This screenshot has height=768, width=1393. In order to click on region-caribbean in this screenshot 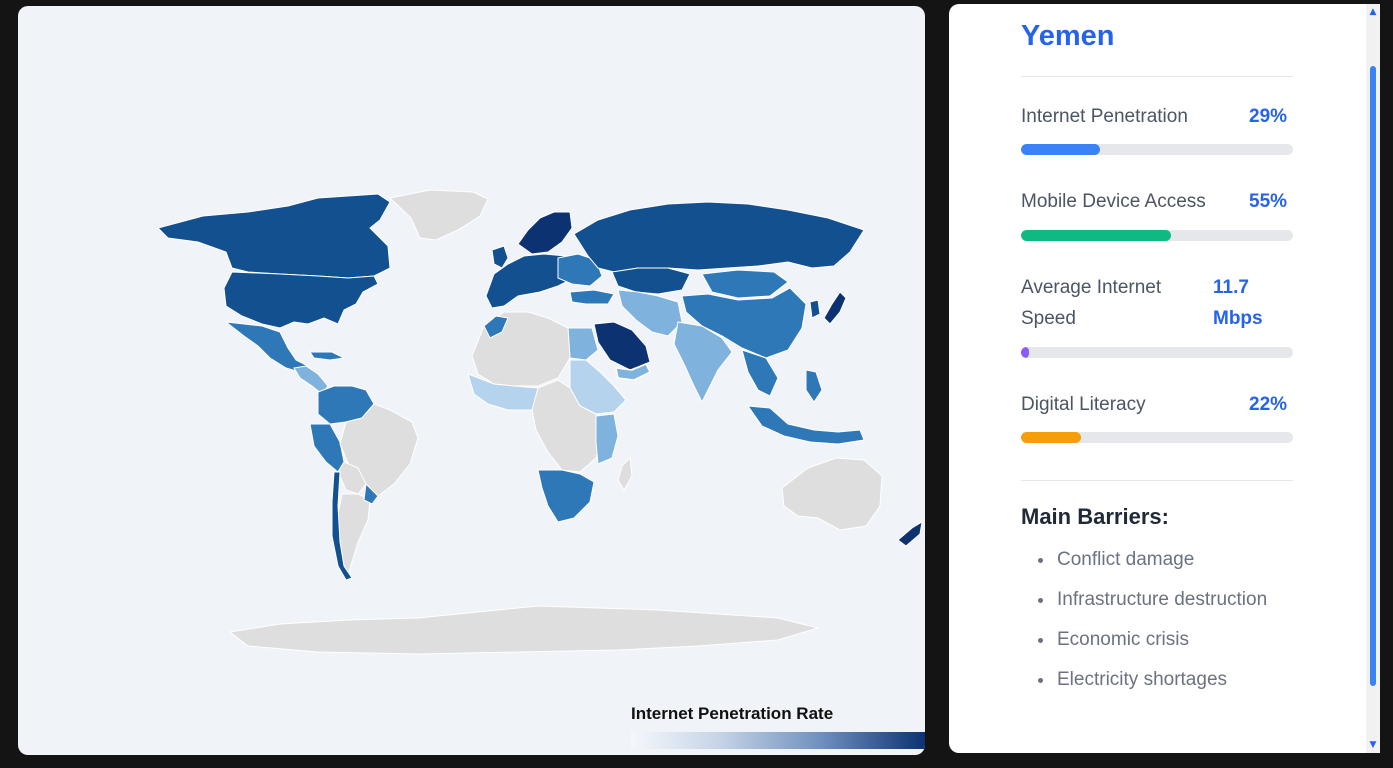, I will do `click(327, 356)`.